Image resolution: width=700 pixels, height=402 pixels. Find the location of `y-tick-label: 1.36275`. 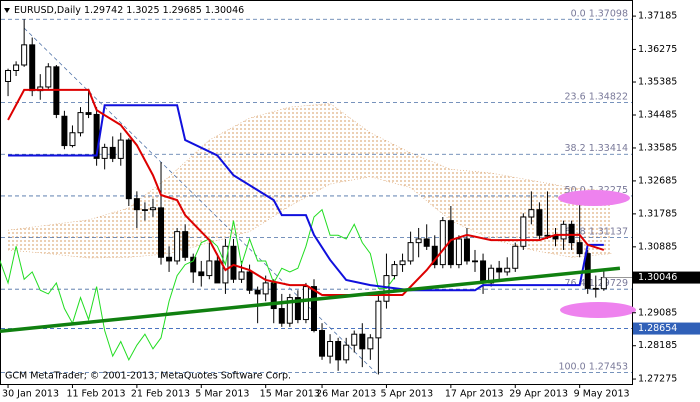

y-tick-label: 1.36275 is located at coordinates (657, 49).